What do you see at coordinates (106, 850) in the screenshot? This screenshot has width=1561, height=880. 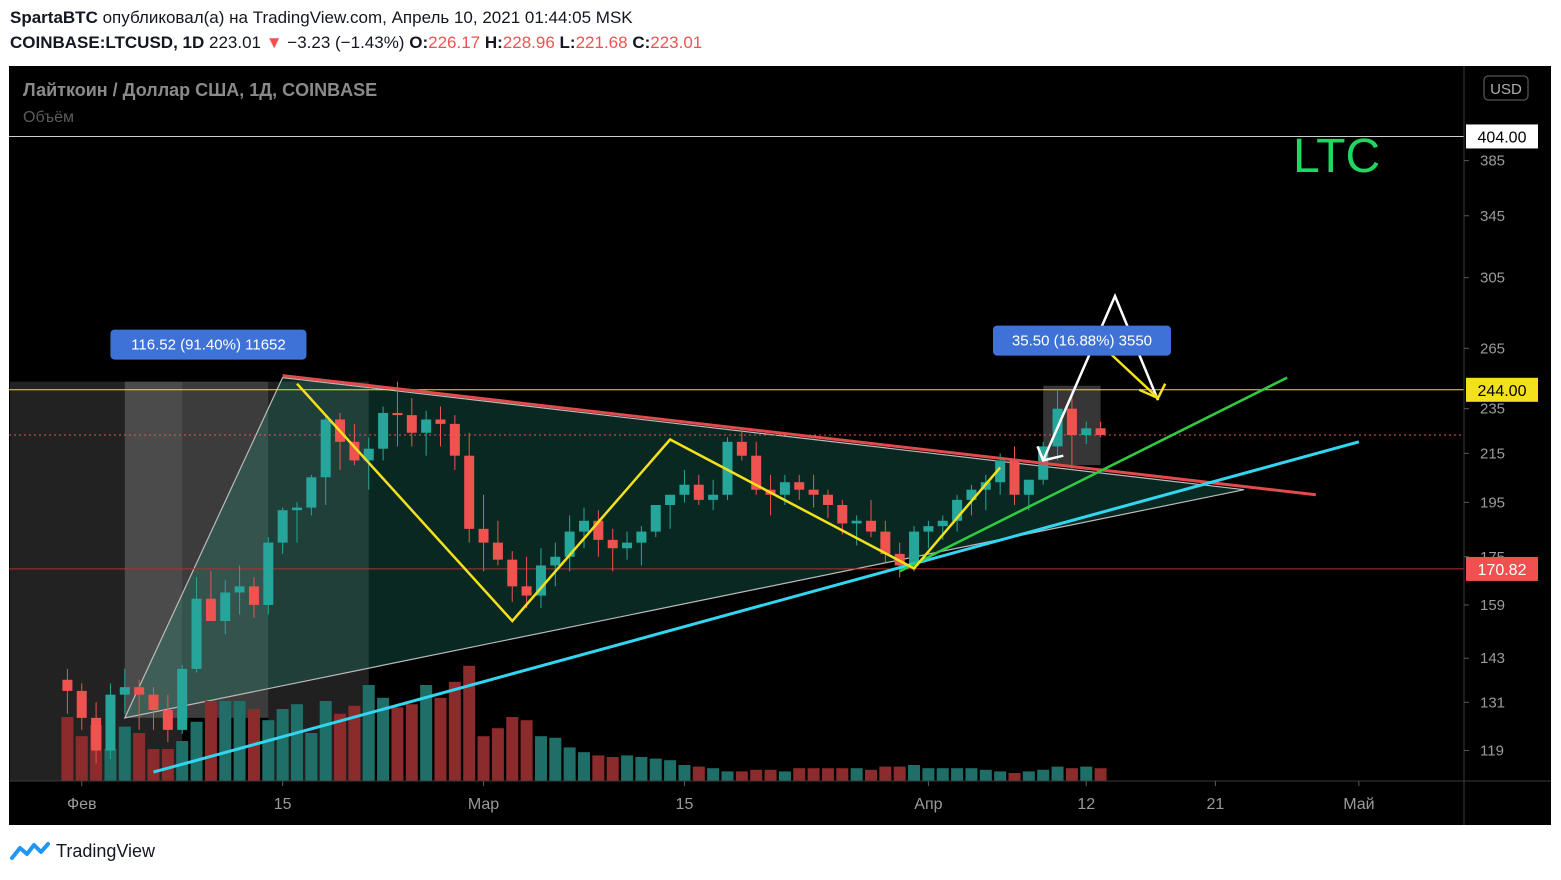 I see `footer-brand: TradingView` at bounding box center [106, 850].